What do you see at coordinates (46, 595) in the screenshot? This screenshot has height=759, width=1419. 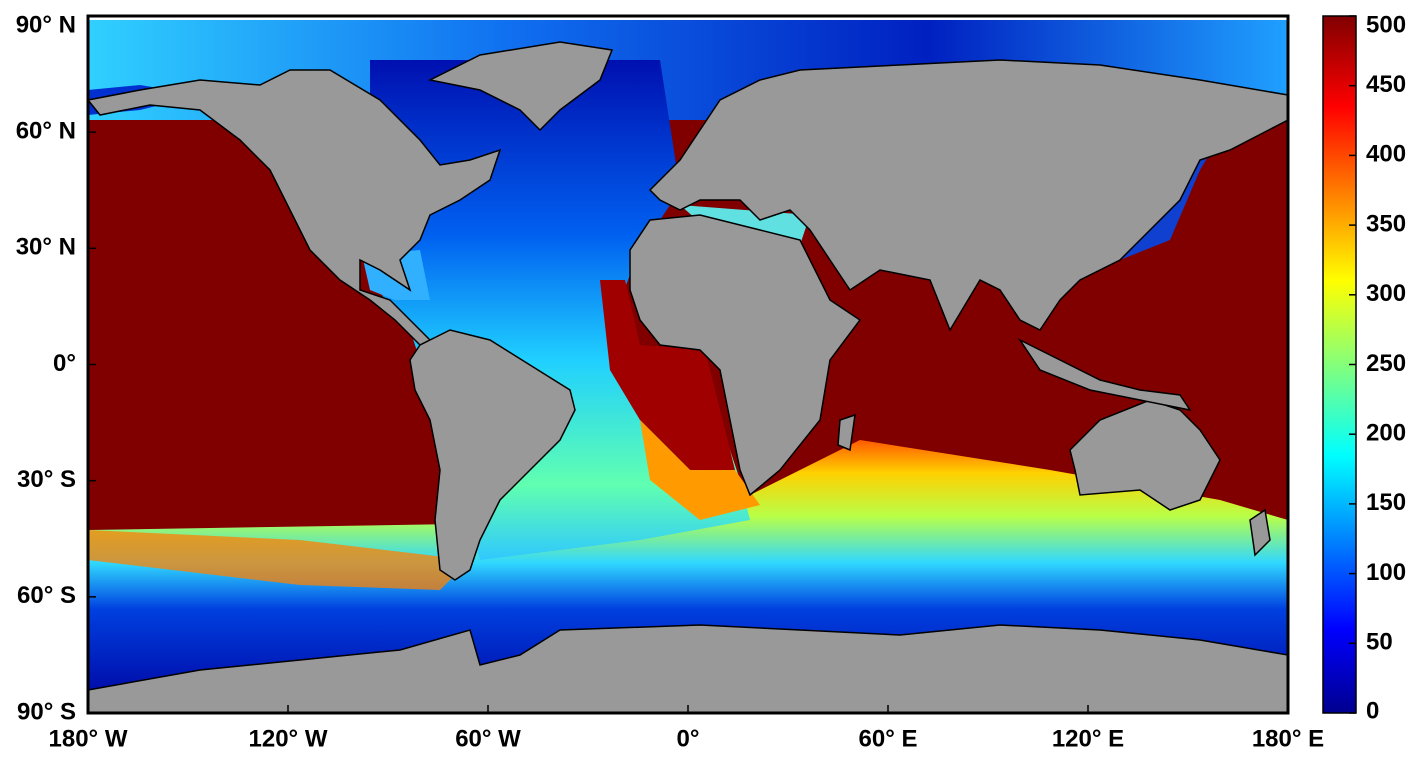 I see `y-tick-label: 60° S` at bounding box center [46, 595].